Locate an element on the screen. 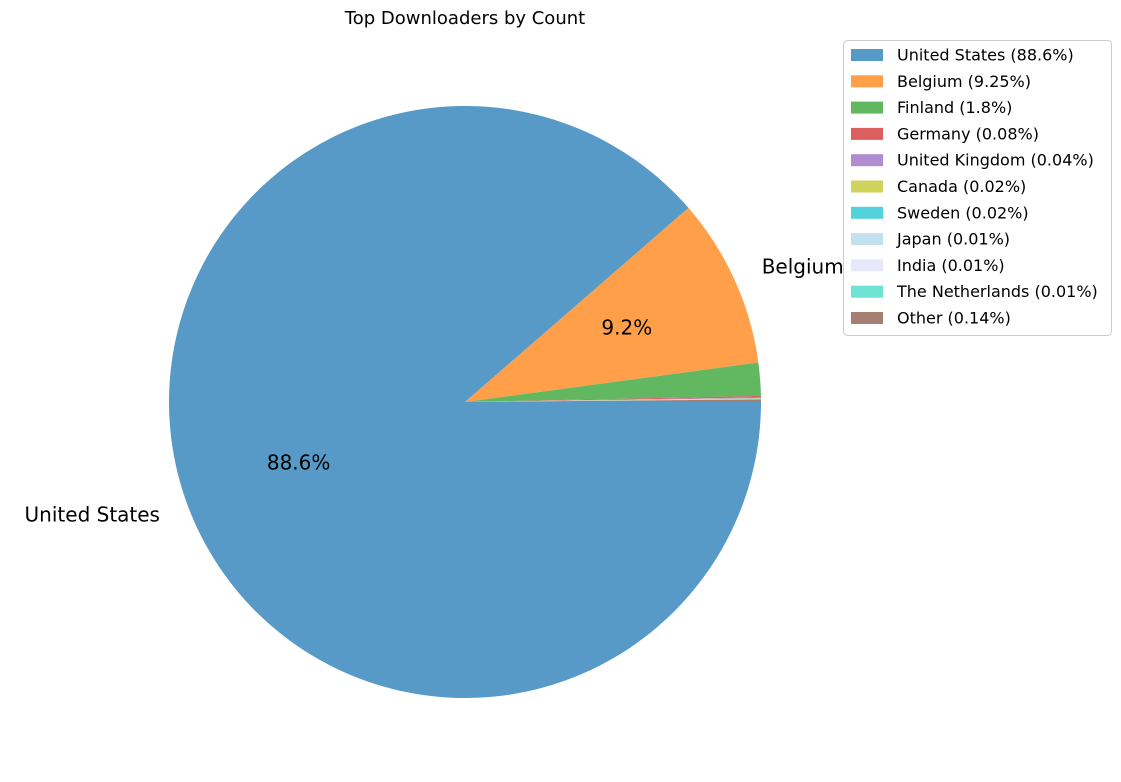 The width and height of the screenshot is (1121, 782). legend-item-germany: Germany (0.08%) is located at coordinates (945, 133).